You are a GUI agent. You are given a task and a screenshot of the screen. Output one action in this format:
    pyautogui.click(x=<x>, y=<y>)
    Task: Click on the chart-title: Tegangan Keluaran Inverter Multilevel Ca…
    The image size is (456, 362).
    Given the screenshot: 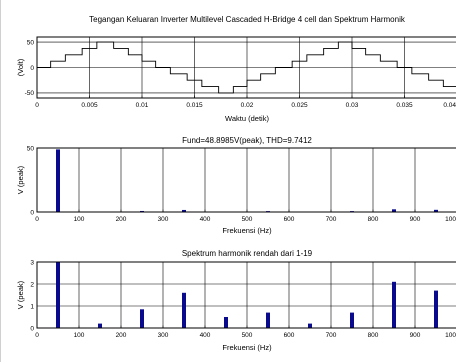 What is the action you would take?
    pyautogui.click(x=247, y=19)
    